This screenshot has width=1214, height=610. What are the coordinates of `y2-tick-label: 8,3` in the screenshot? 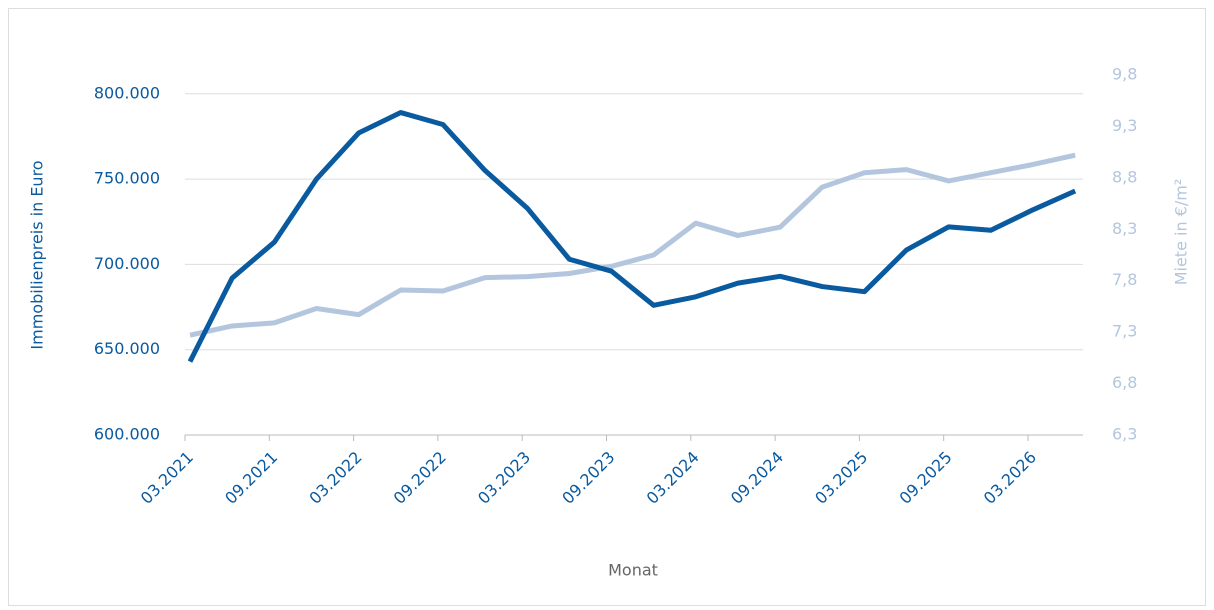 It's located at (1124, 228).